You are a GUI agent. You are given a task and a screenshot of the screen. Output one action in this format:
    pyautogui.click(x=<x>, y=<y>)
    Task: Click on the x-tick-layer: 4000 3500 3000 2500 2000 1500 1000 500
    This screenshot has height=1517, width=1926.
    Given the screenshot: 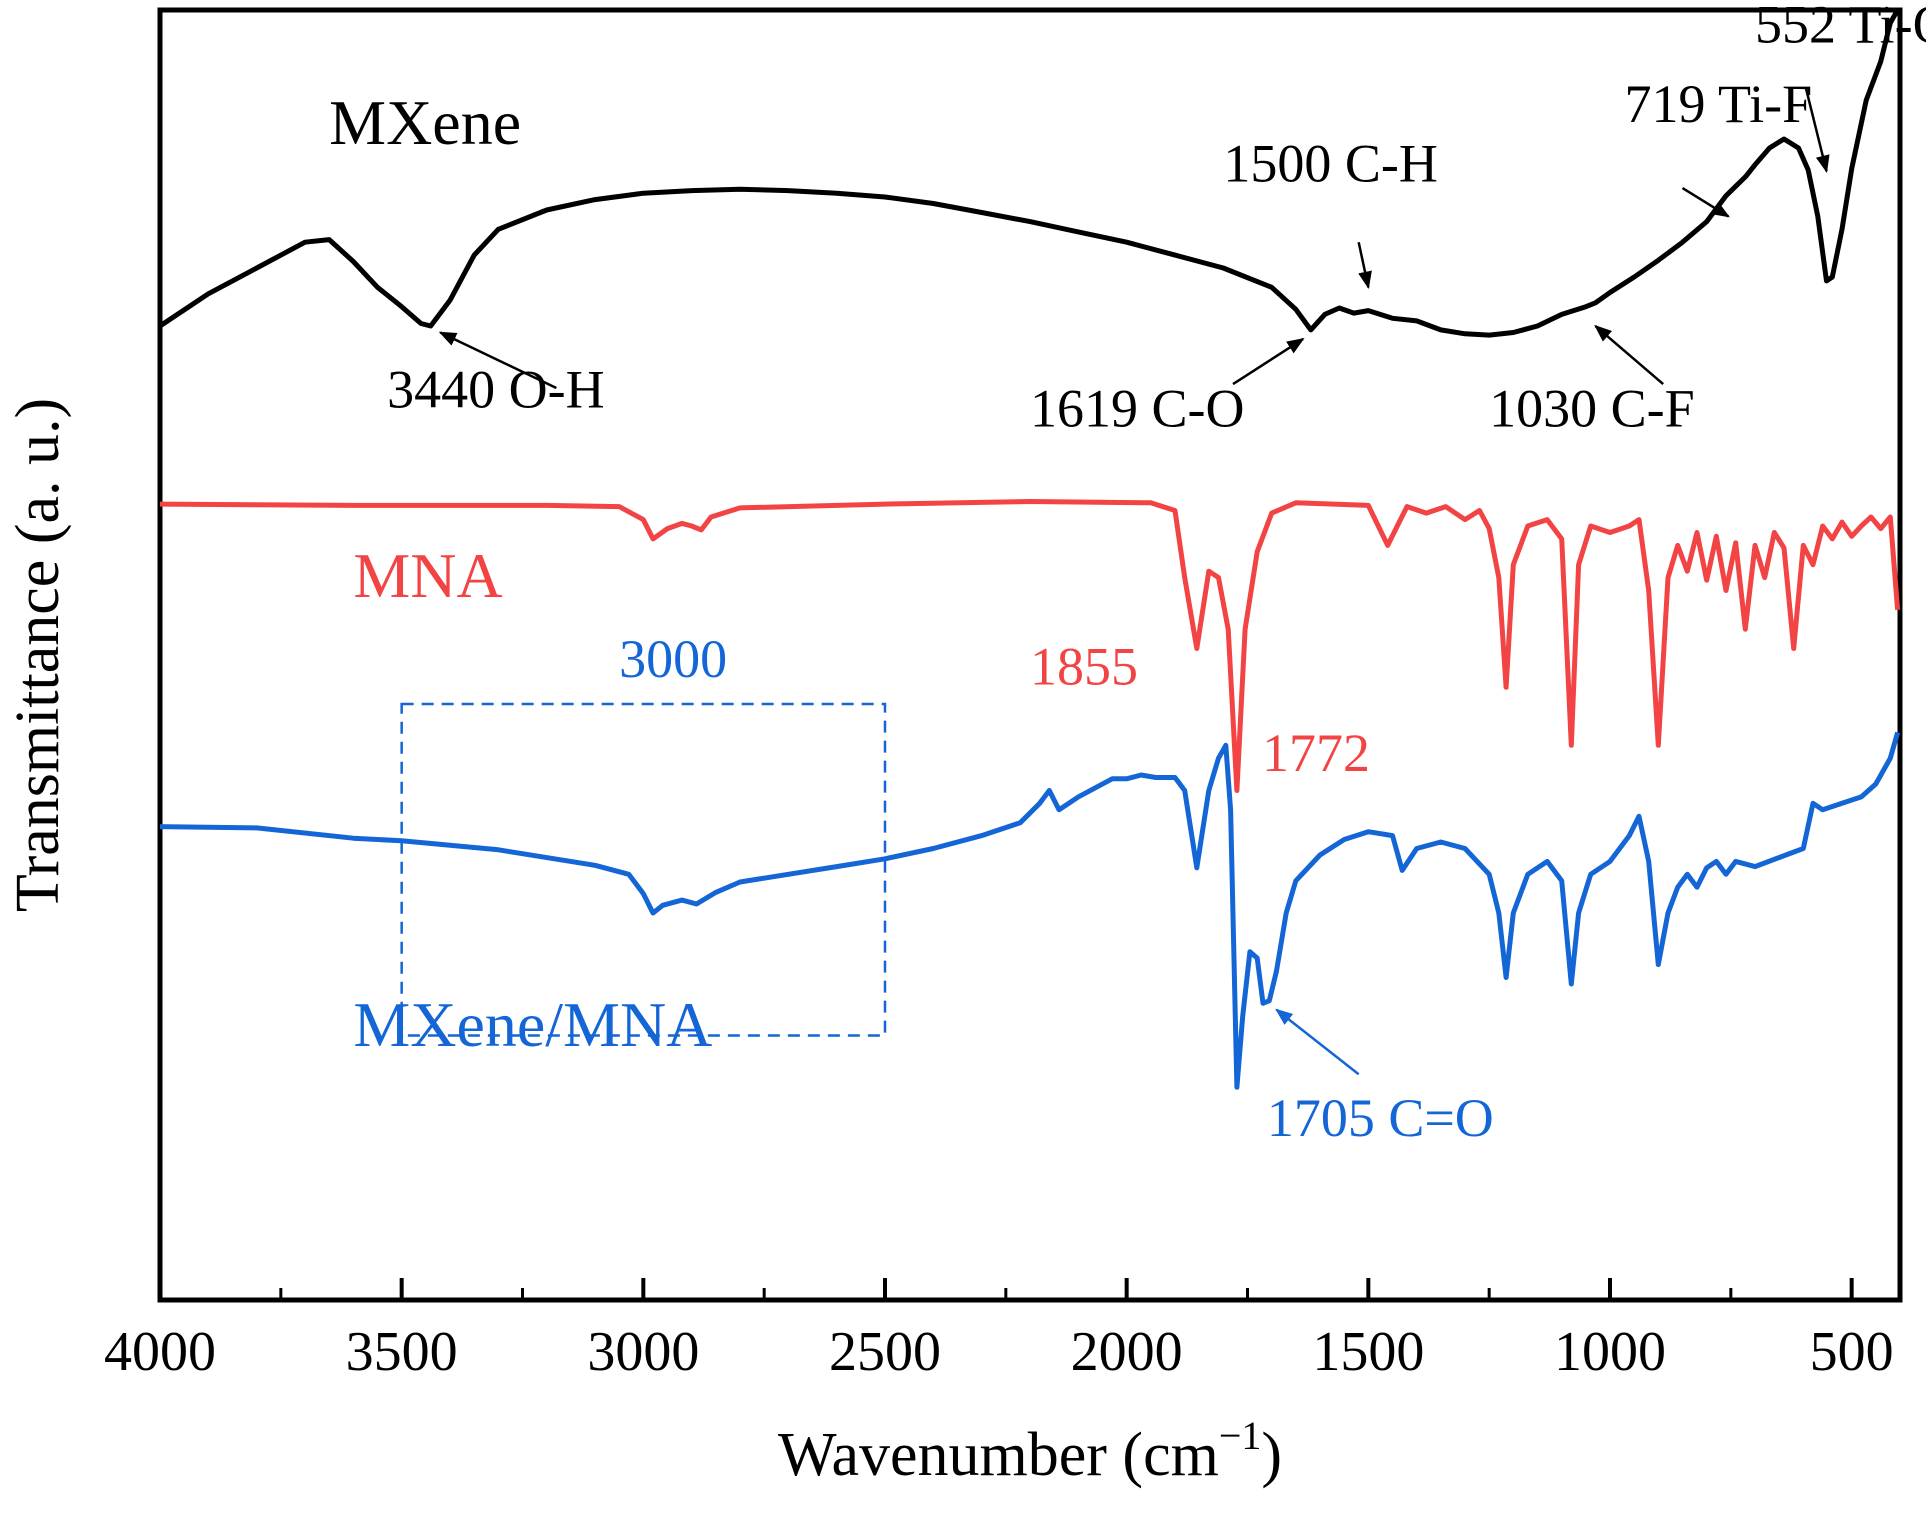 What is the action you would take?
    pyautogui.click(x=999, y=1330)
    